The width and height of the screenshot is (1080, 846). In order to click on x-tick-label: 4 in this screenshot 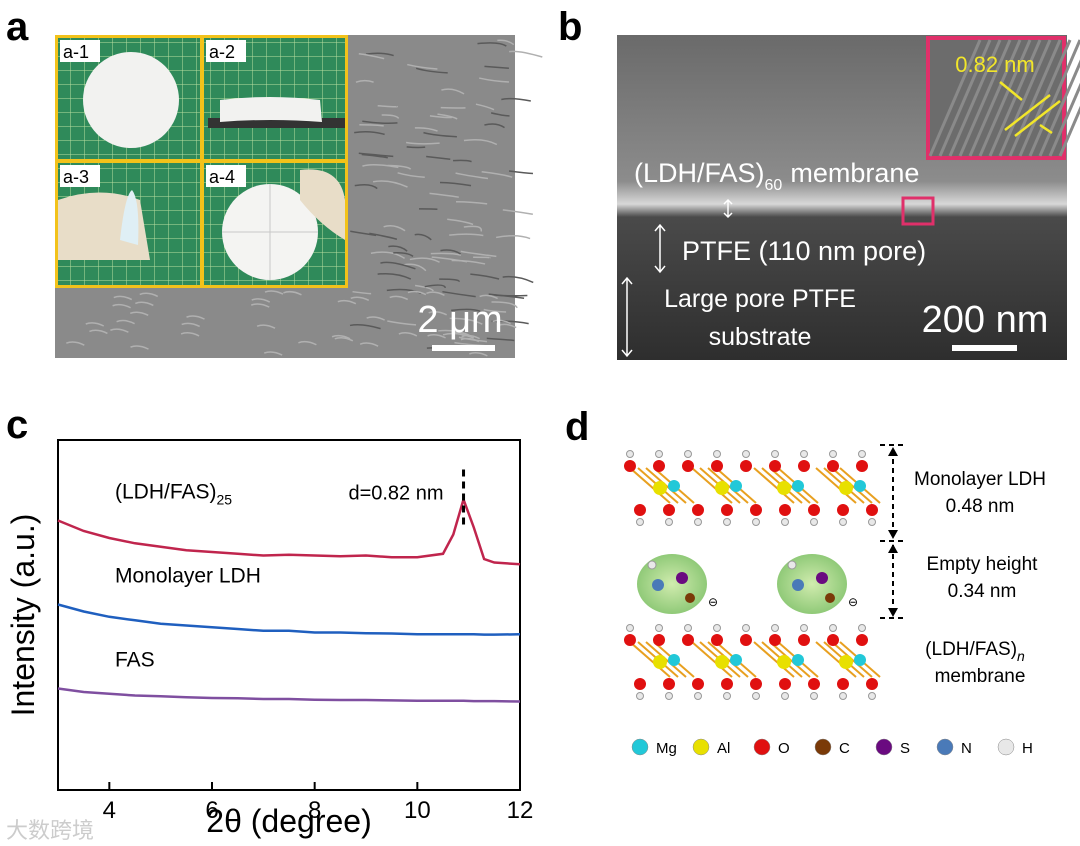, I will do `click(109, 810)`.